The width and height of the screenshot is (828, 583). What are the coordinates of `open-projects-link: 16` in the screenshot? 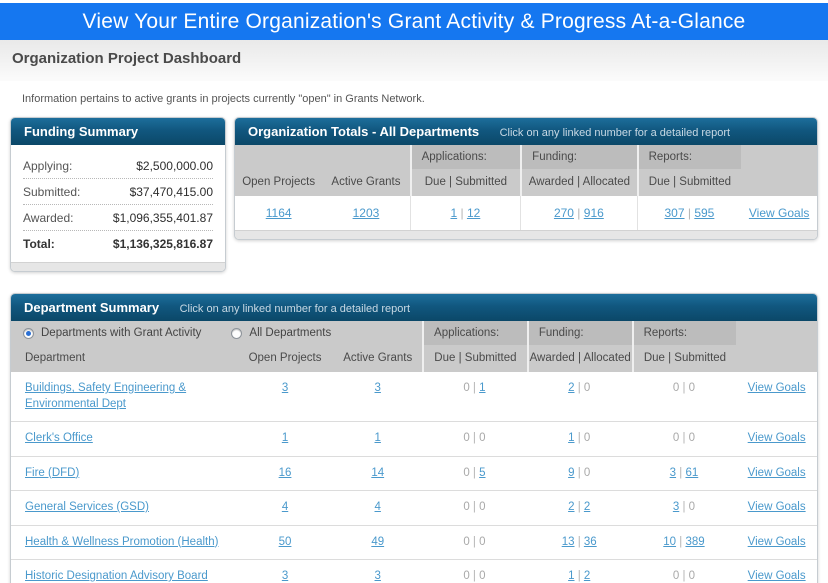 It's located at (285, 472).